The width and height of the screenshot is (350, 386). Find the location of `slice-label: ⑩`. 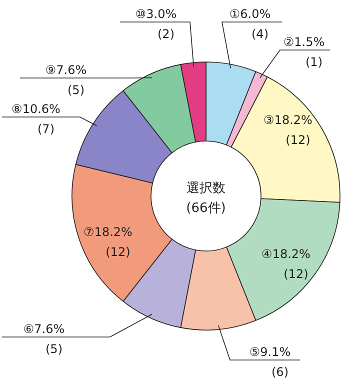

slice-label: ⑩ is located at coordinates (140, 14).